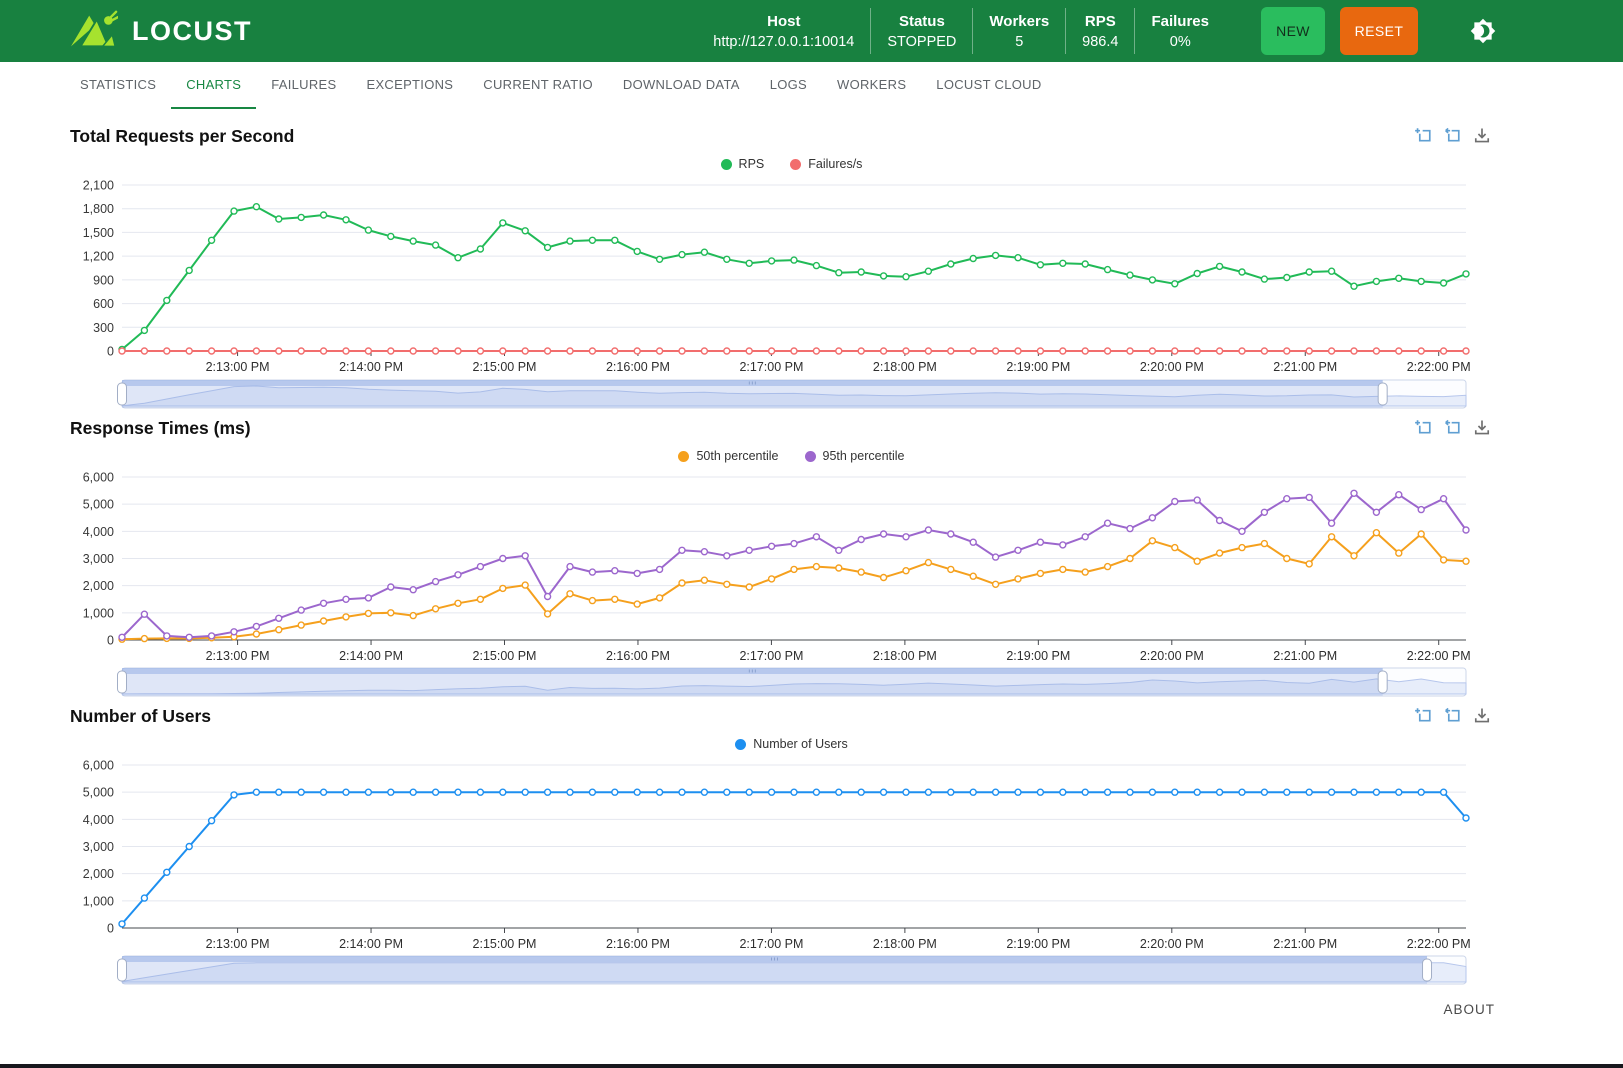 The image size is (1623, 1068). What do you see at coordinates (854, 456) in the screenshot?
I see `legend-item-95th-percentile: 95th percentile` at bounding box center [854, 456].